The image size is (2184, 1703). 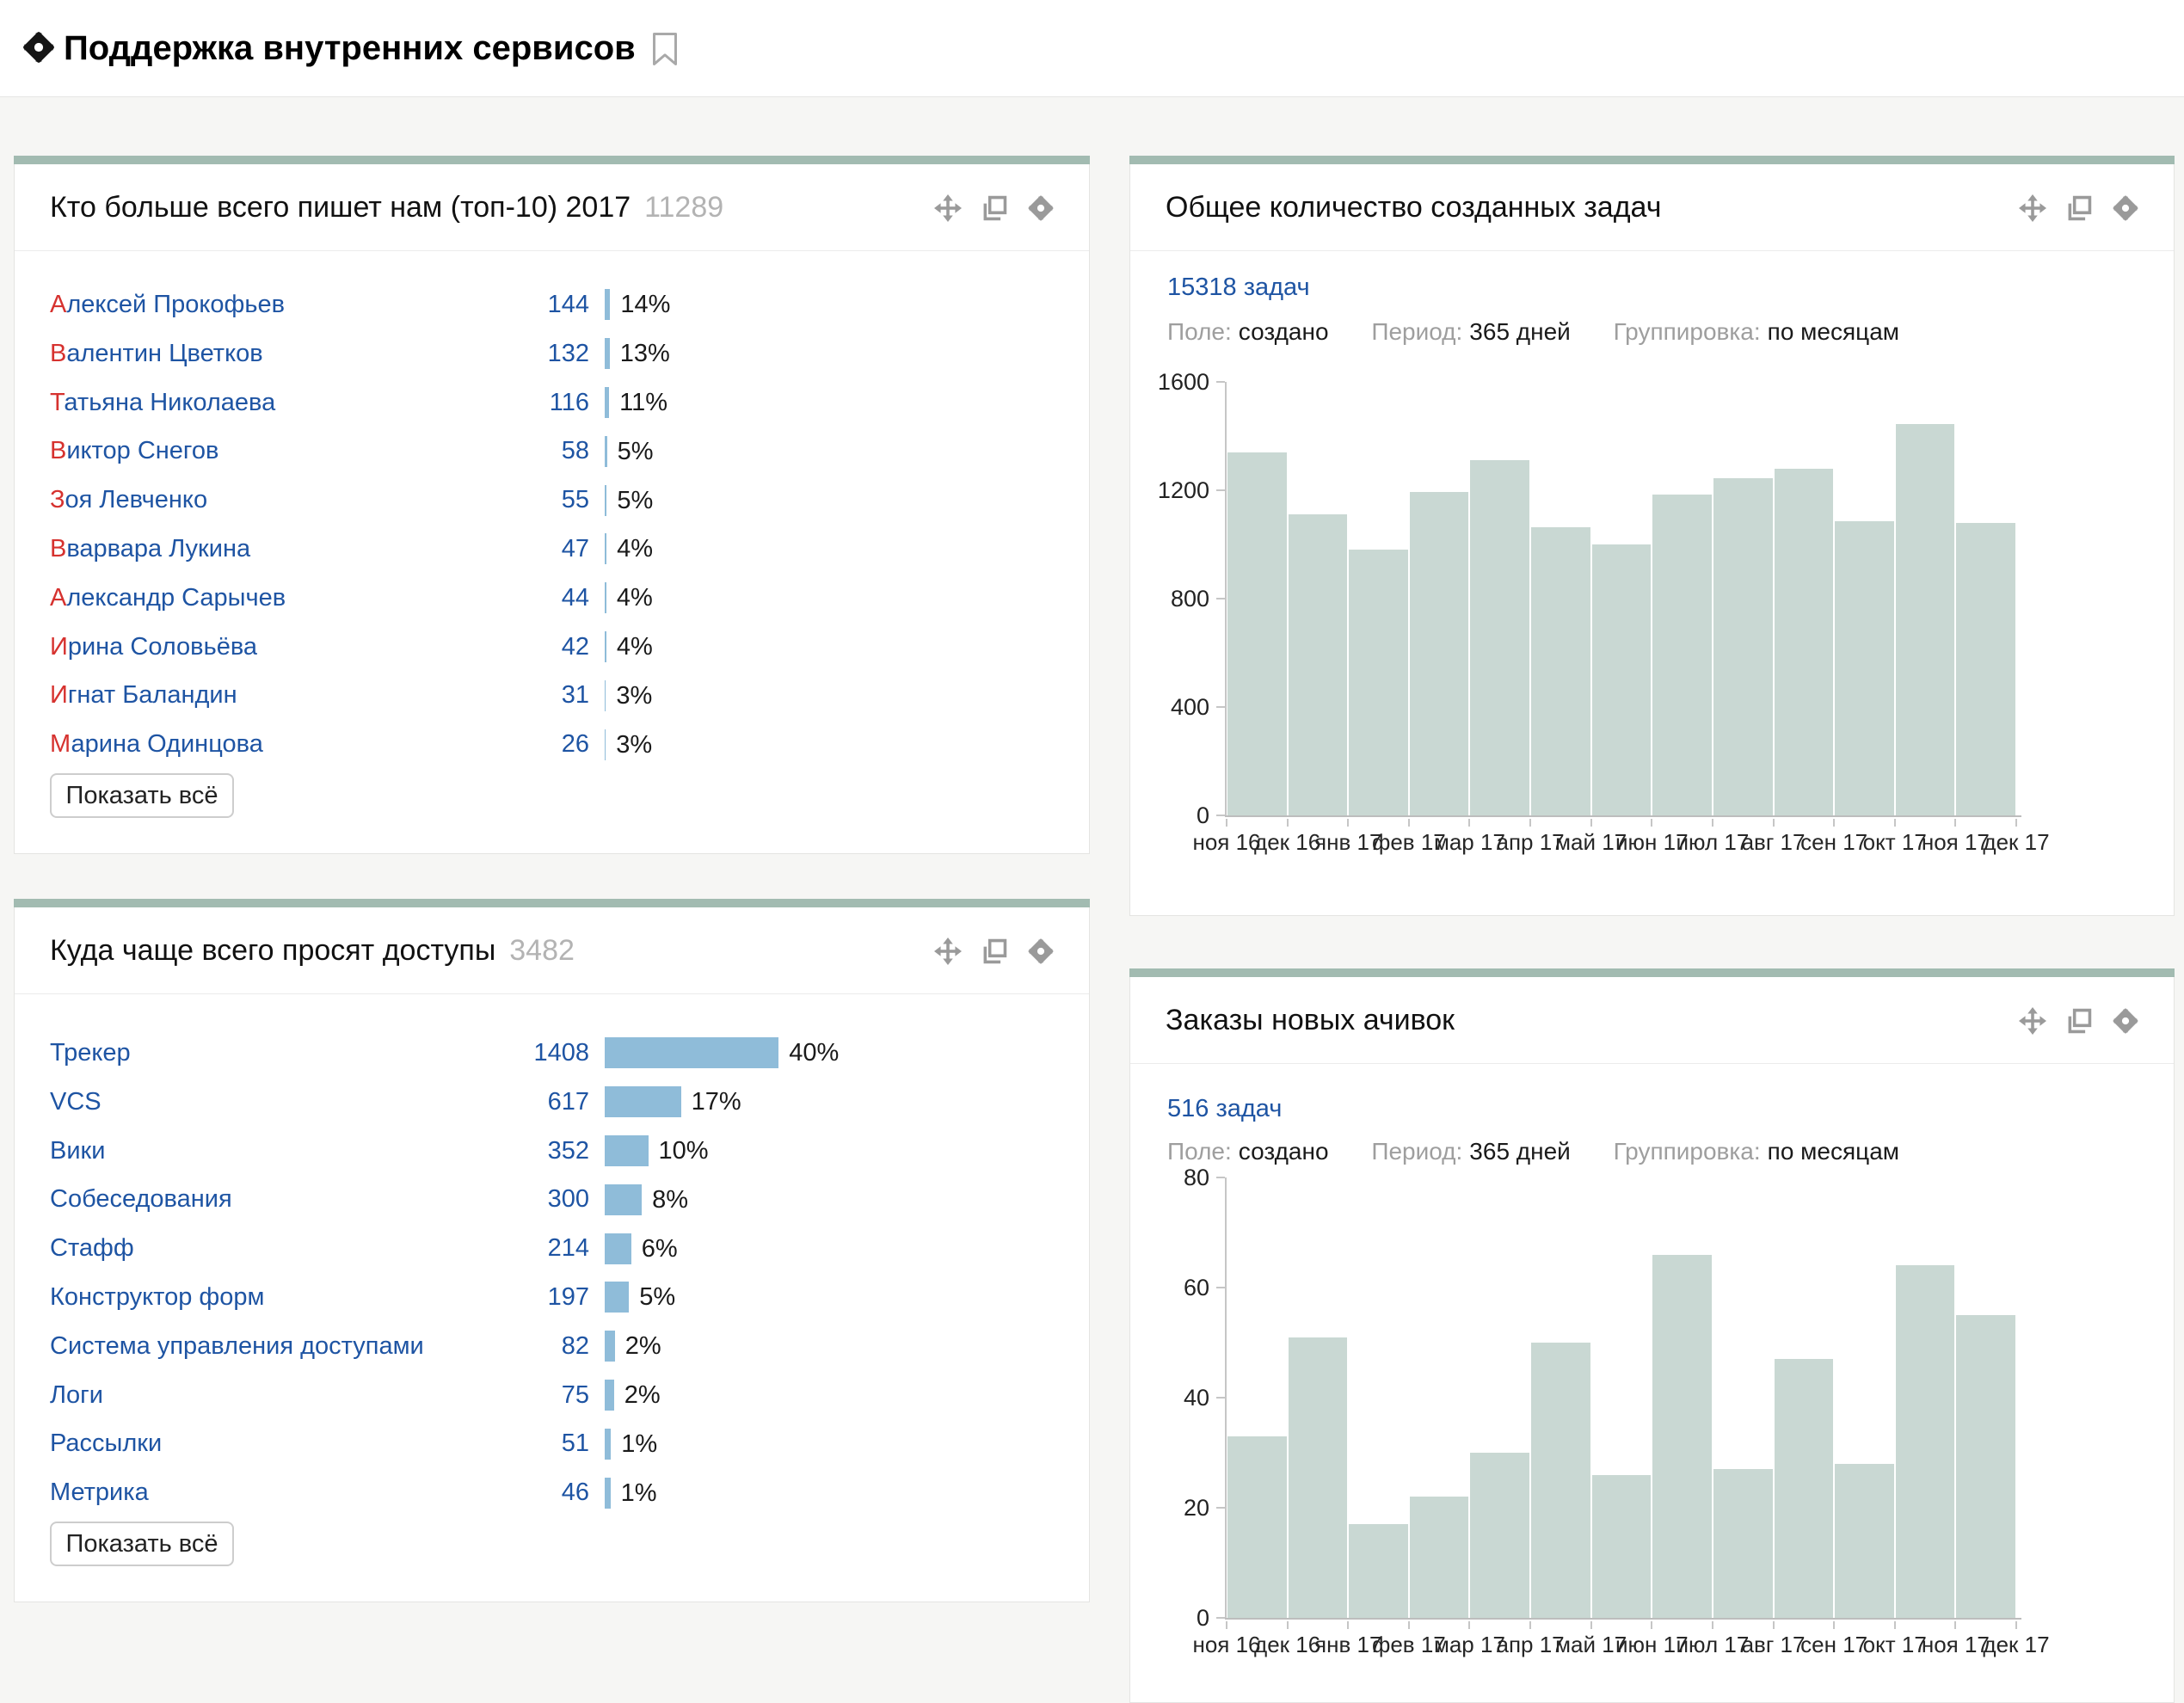 What do you see at coordinates (92, 1249) in the screenshot?
I see `row-link: Стафф` at bounding box center [92, 1249].